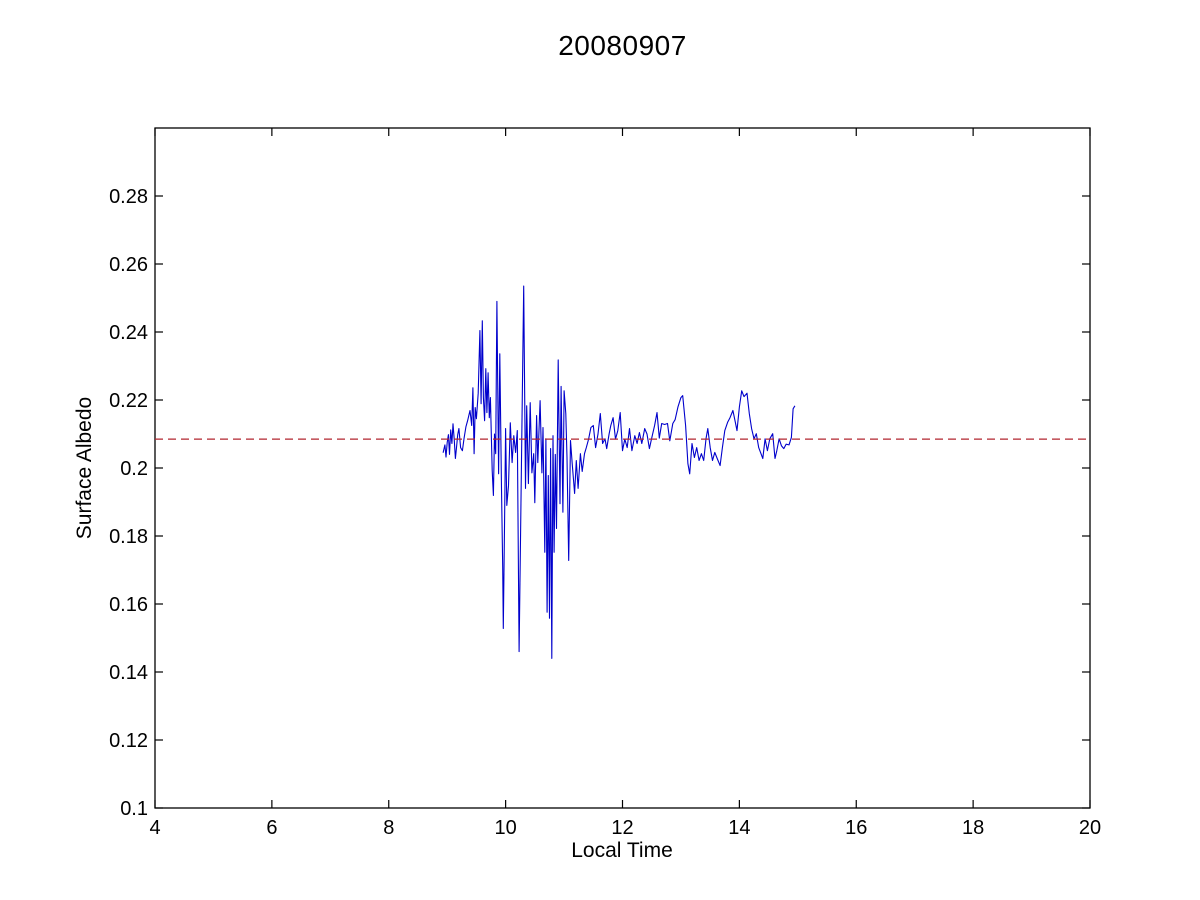 The image size is (1200, 900). I want to click on y-tick-label: 0.24, so click(128, 333).